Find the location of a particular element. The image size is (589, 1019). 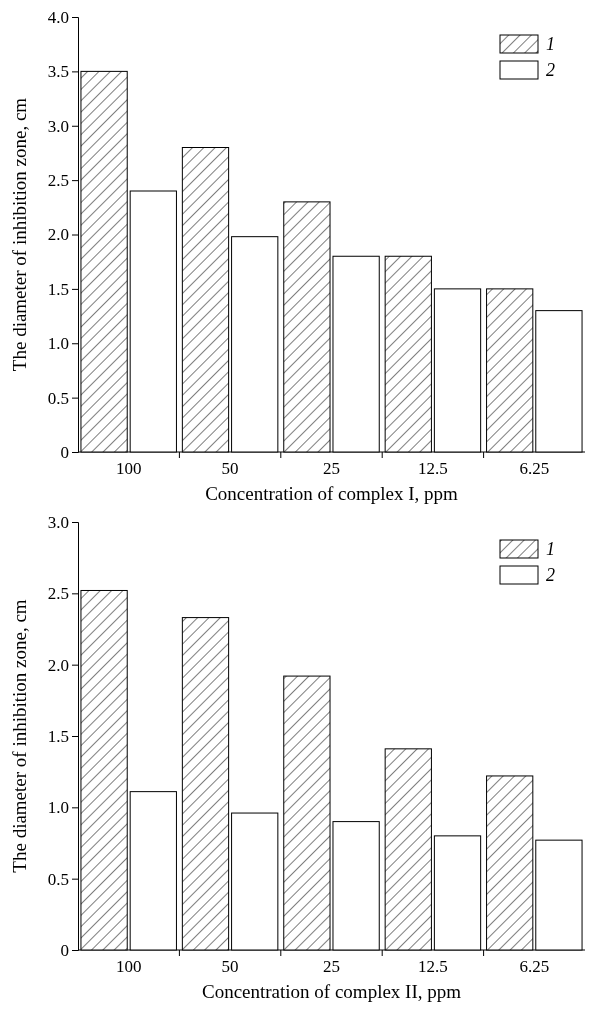

y-tick-label: 4.0 is located at coordinates (58, 17).